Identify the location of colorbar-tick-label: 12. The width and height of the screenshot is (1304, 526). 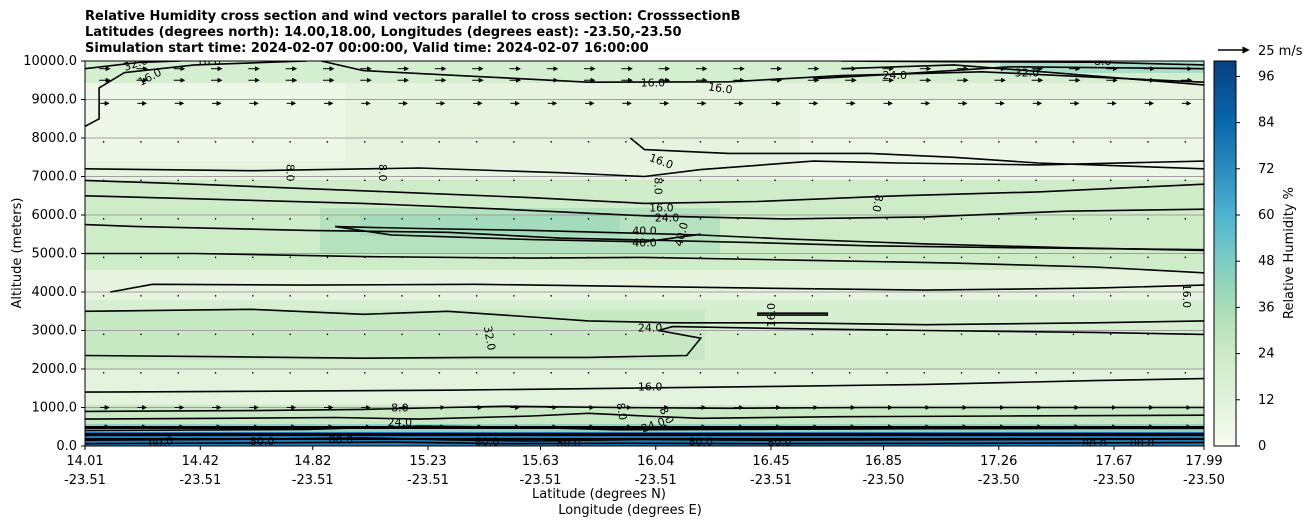
(1266, 400).